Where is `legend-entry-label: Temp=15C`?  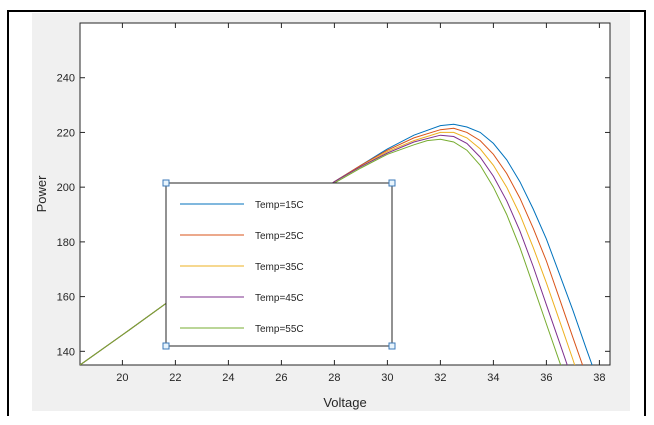 legend-entry-label: Temp=15C is located at coordinates (279, 205).